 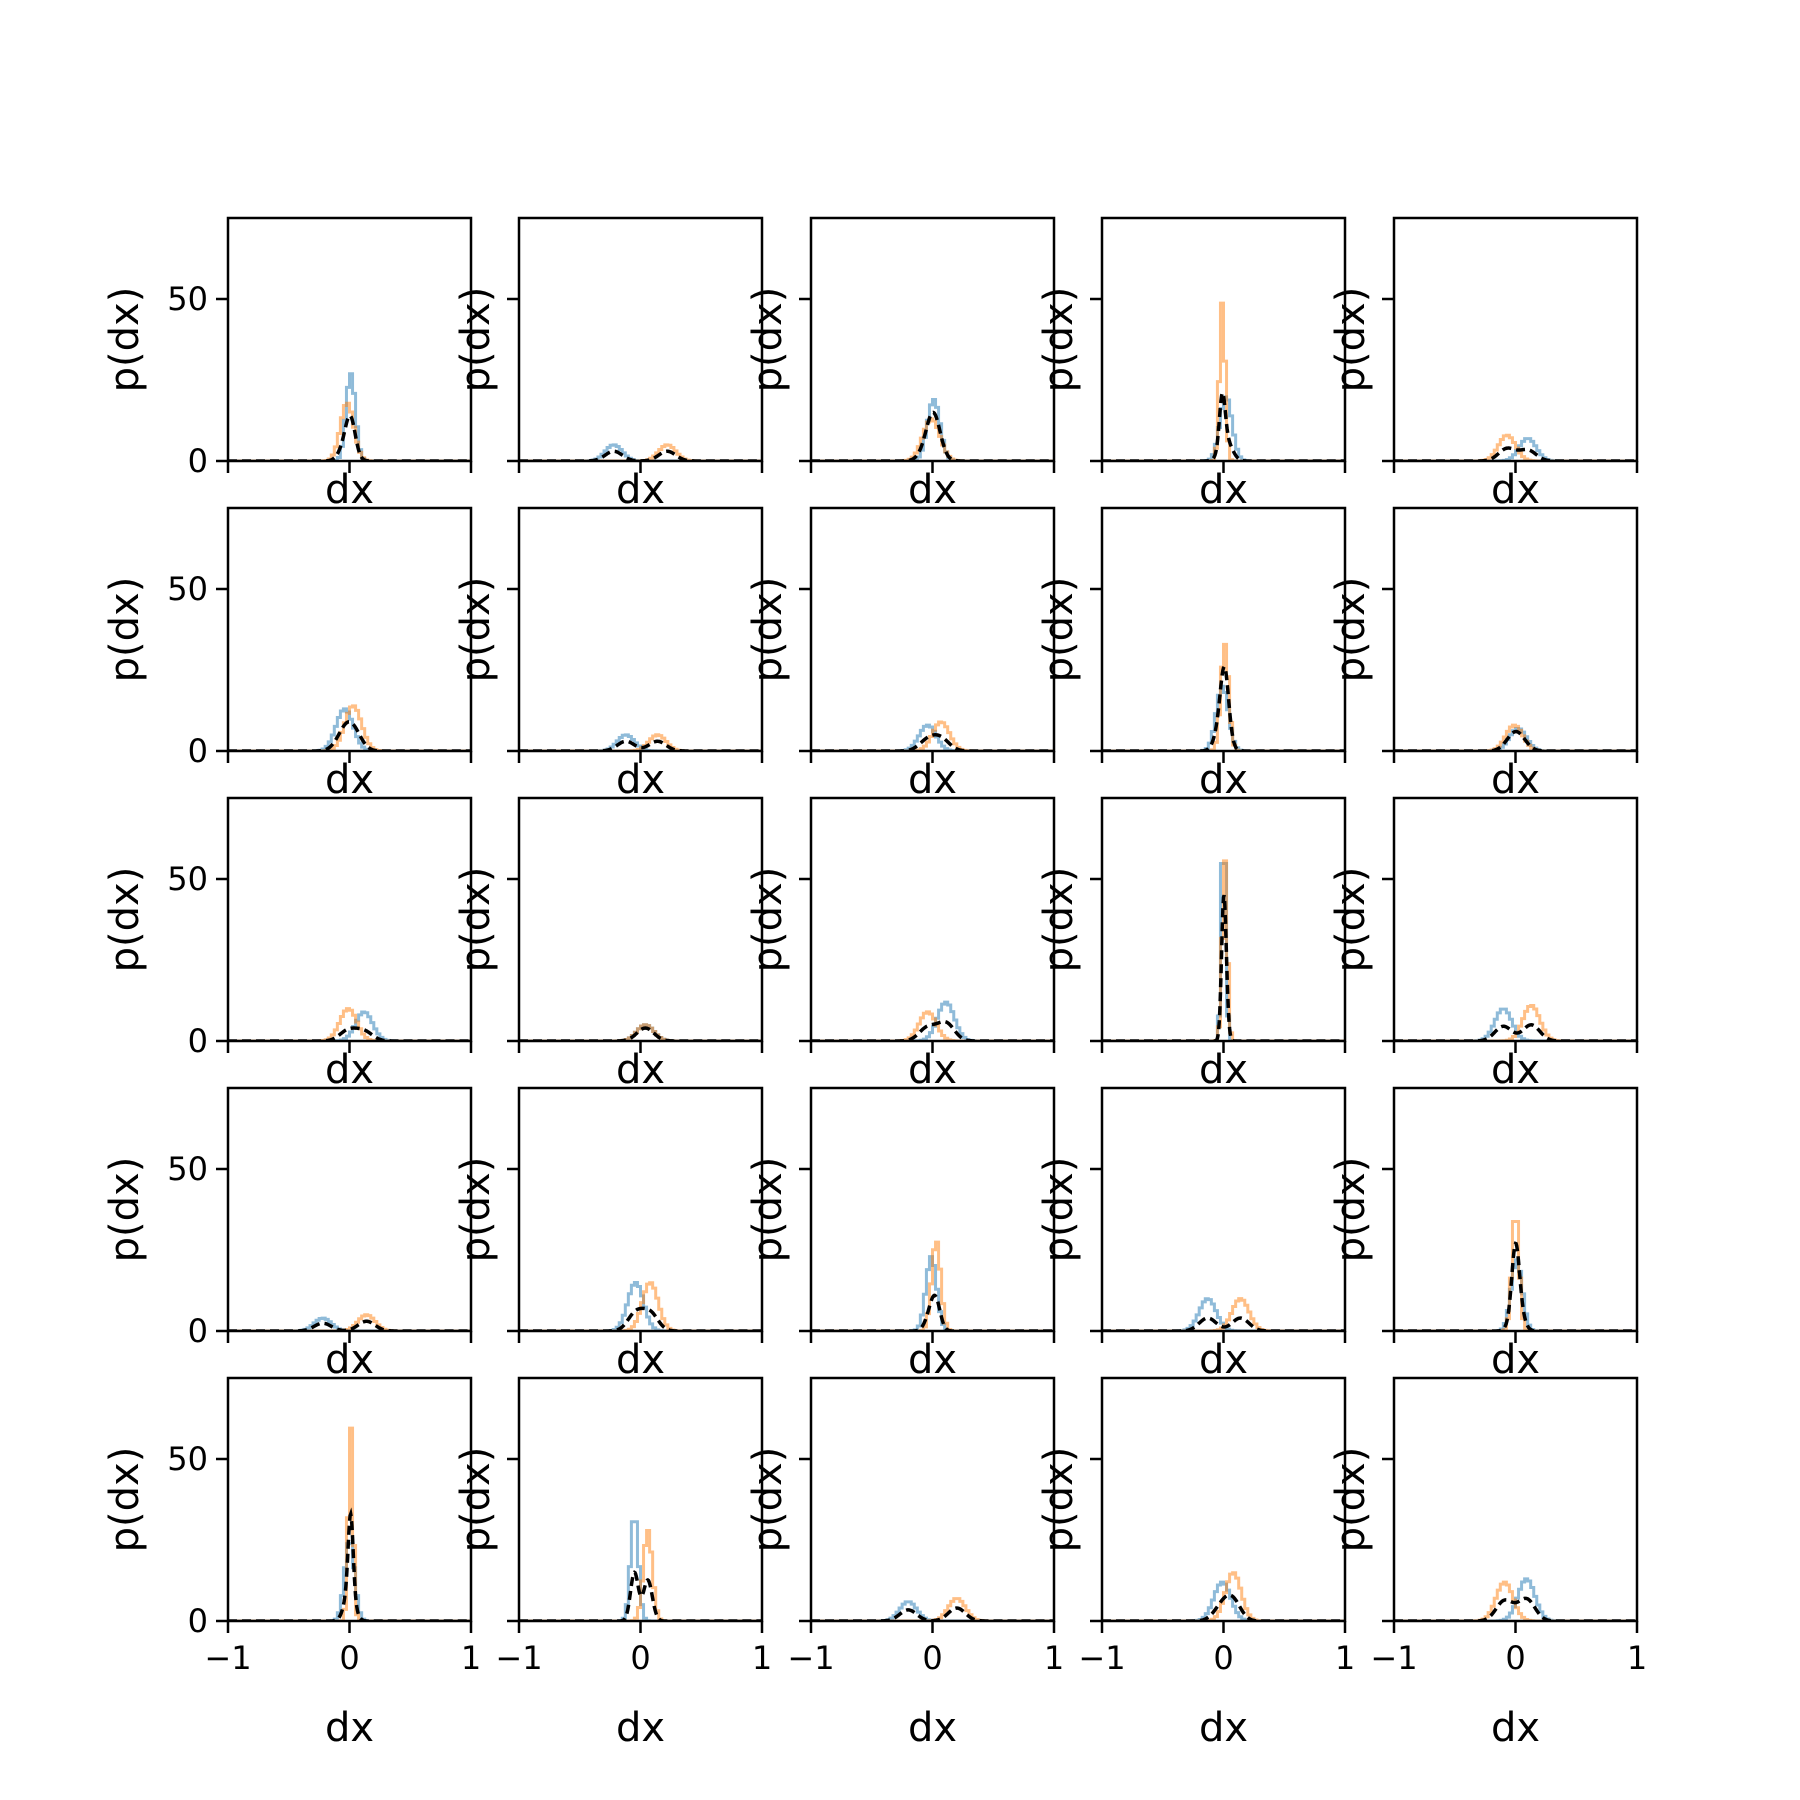 What do you see at coordinates (900, 944) in the screenshot?
I see `panel-r3-c3: p(dx) dx` at bounding box center [900, 944].